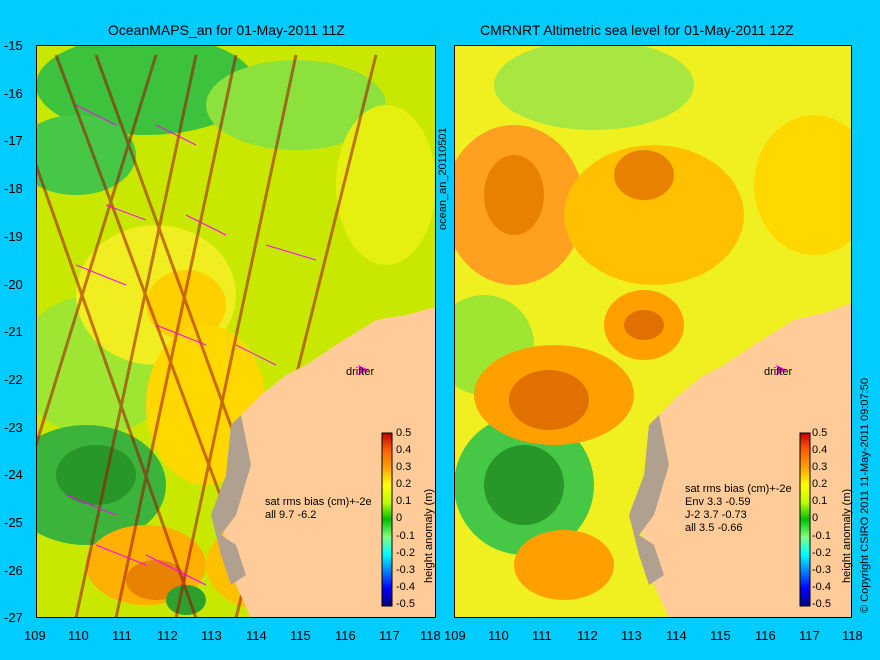 Image resolution: width=880 pixels, height=660 pixels. I want to click on left-stats-box: sat rms bias (cm)+-2e all 9.7 -6.2, so click(318, 509).